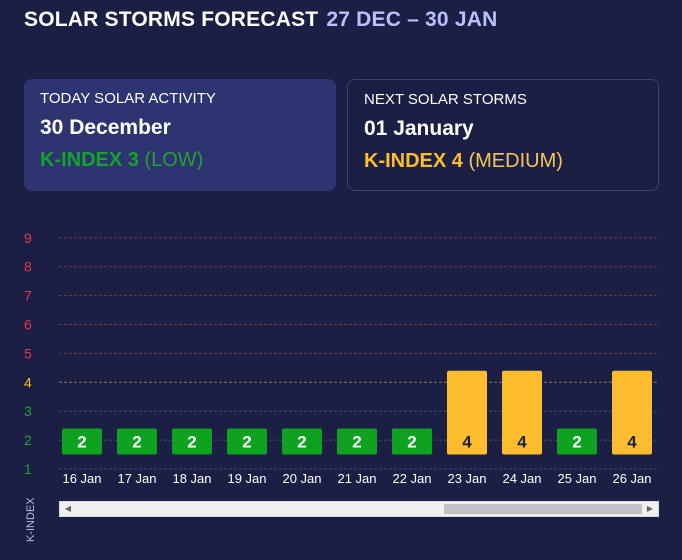  What do you see at coordinates (359, 509) in the screenshot?
I see `chart-scrollbar: ◀ ▶` at bounding box center [359, 509].